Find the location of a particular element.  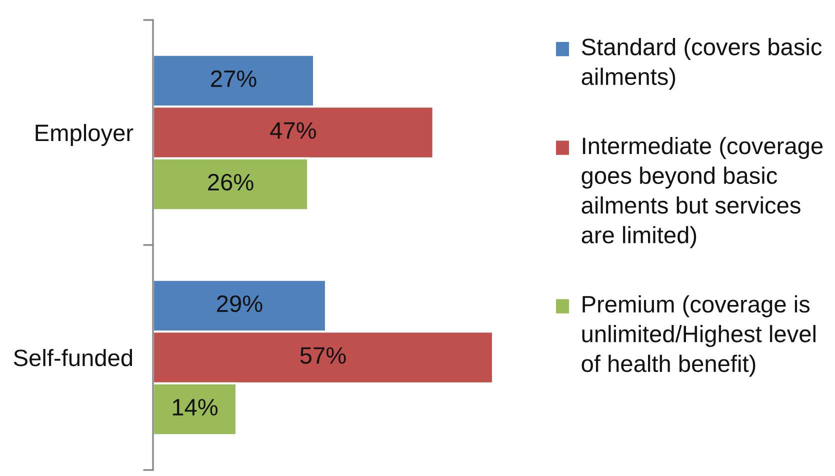

y-tick-label: Employer is located at coordinates (85, 135).